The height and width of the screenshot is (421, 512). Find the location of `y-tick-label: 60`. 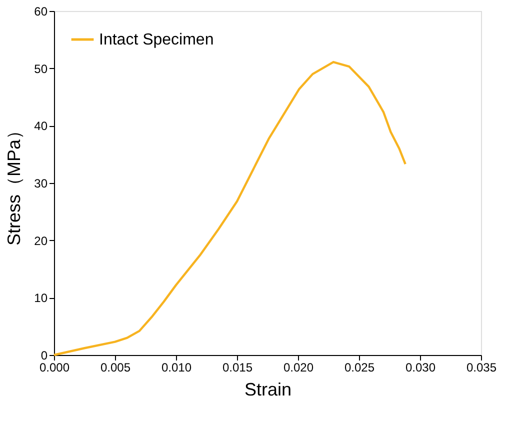

y-tick-label: 60 is located at coordinates (41, 11).